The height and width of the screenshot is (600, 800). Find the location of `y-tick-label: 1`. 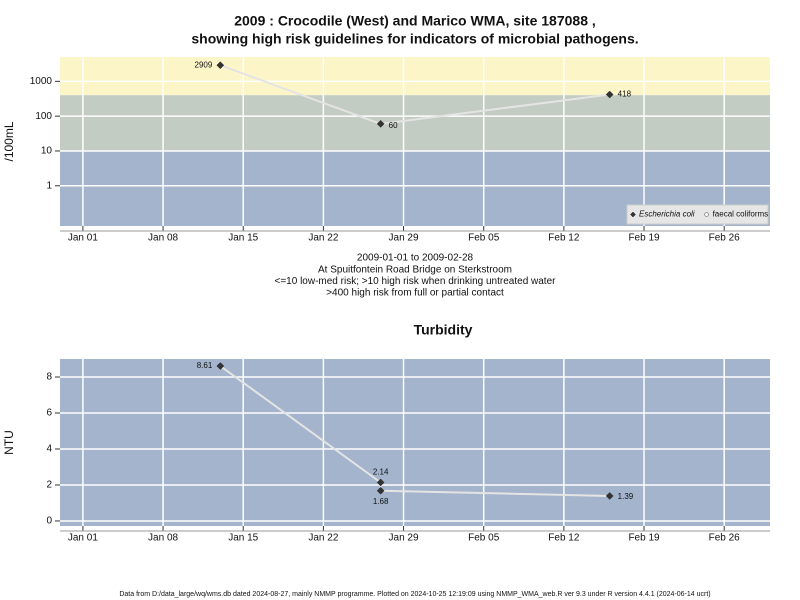

y-tick-label: 1 is located at coordinates (49, 185).